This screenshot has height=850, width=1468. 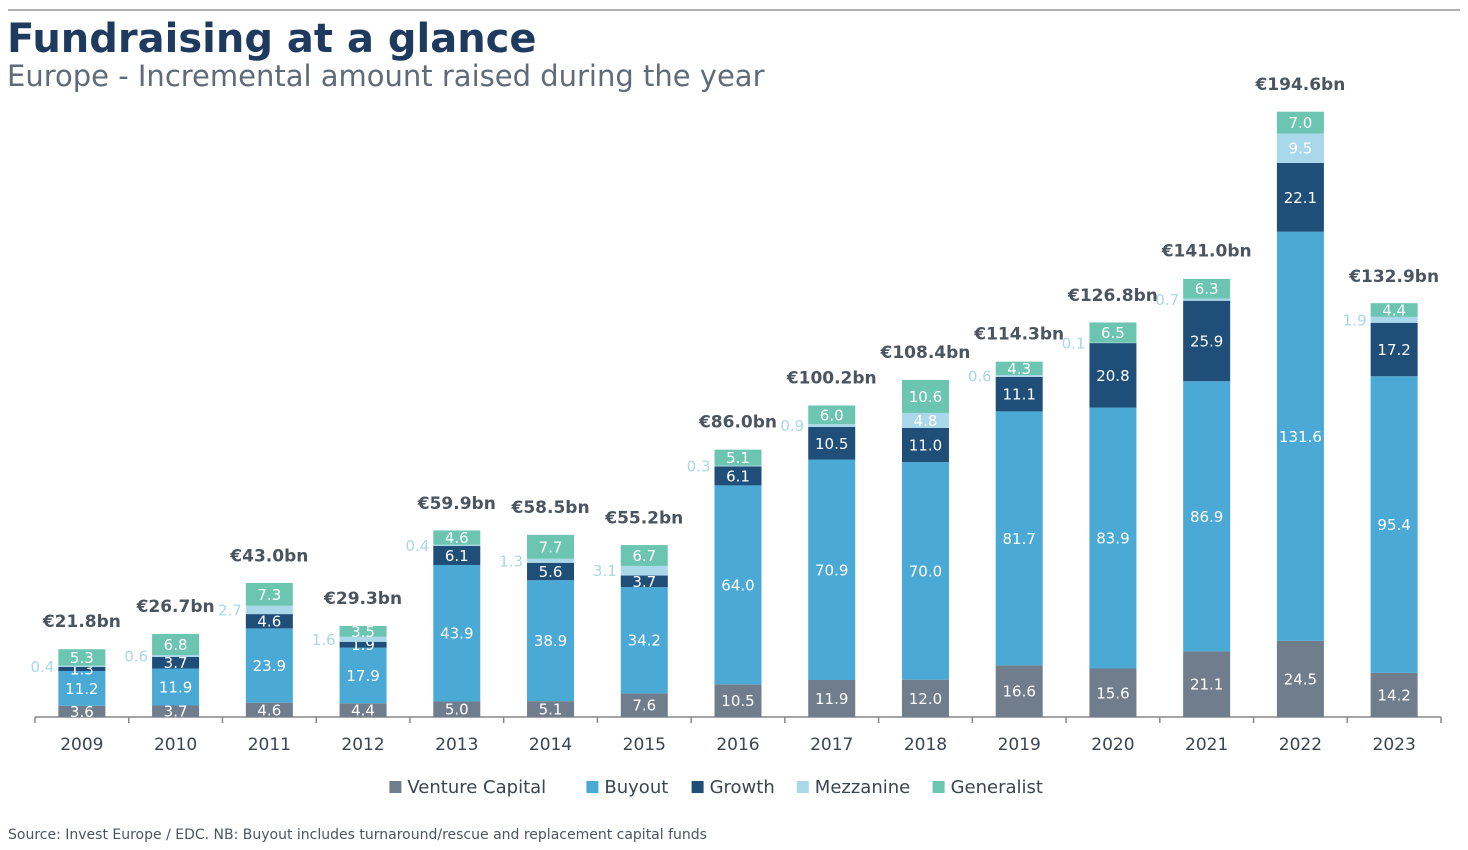 What do you see at coordinates (925, 353) in the screenshot?
I see `total-label: €108.4bn` at bounding box center [925, 353].